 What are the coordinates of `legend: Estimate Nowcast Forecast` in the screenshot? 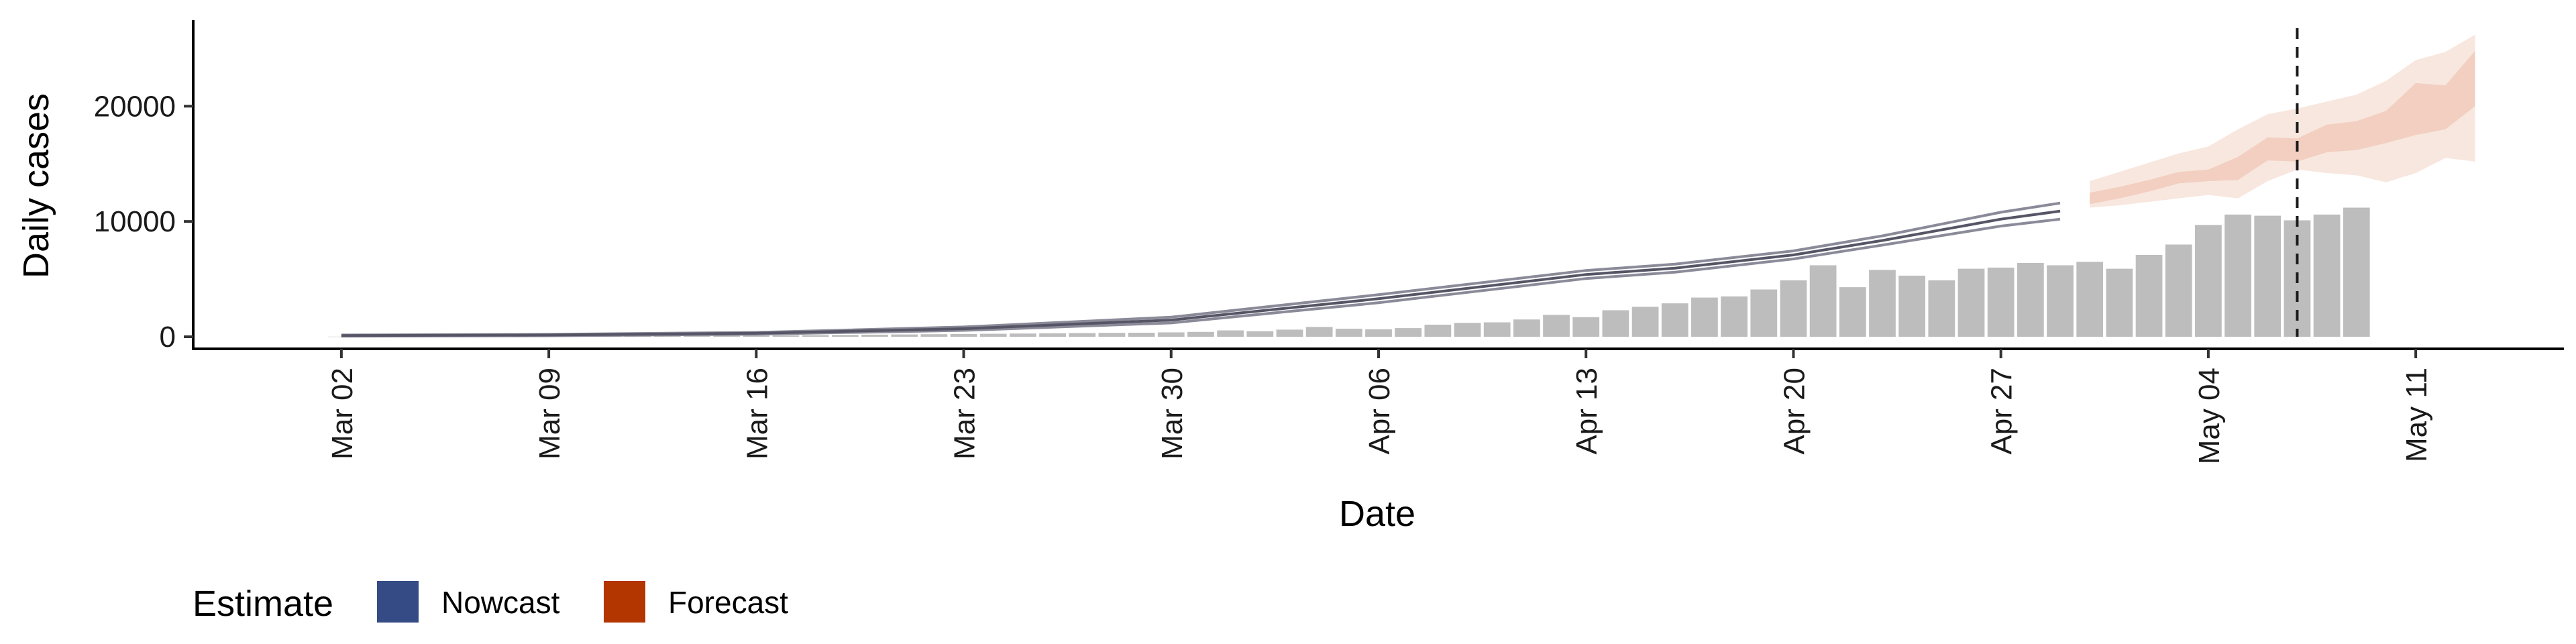 It's located at (490, 602).